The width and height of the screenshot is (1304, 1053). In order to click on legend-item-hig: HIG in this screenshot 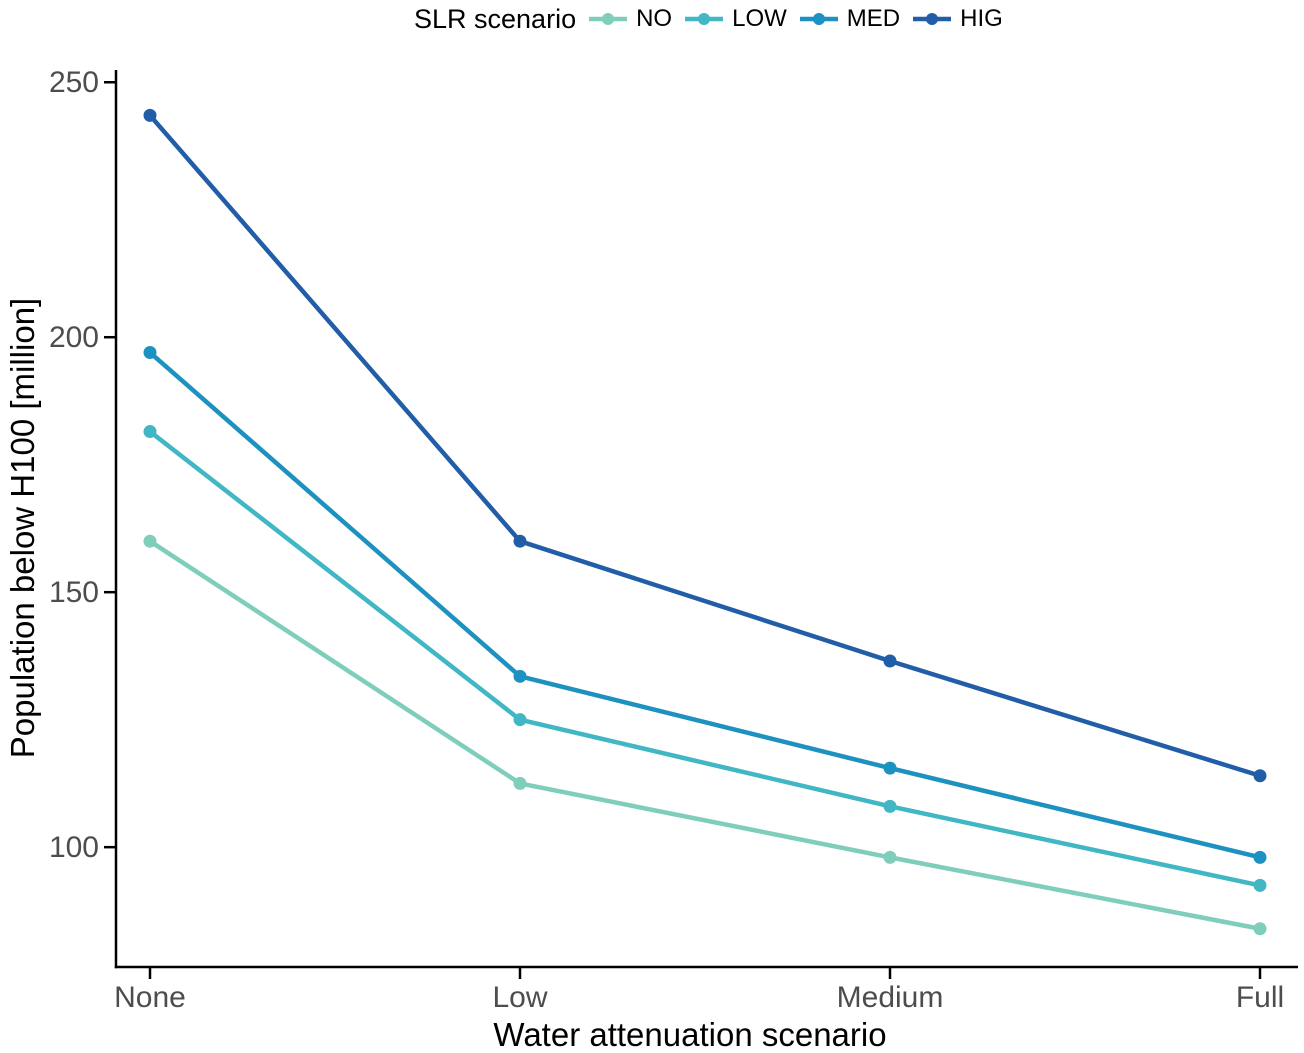, I will do `click(958, 19)`.